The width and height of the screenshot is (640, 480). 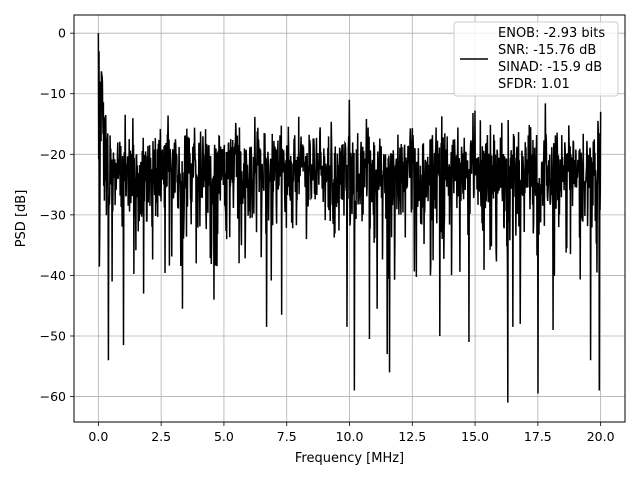 What do you see at coordinates (601, 436) in the screenshot?
I see `x-tick-label: 20.0` at bounding box center [601, 436].